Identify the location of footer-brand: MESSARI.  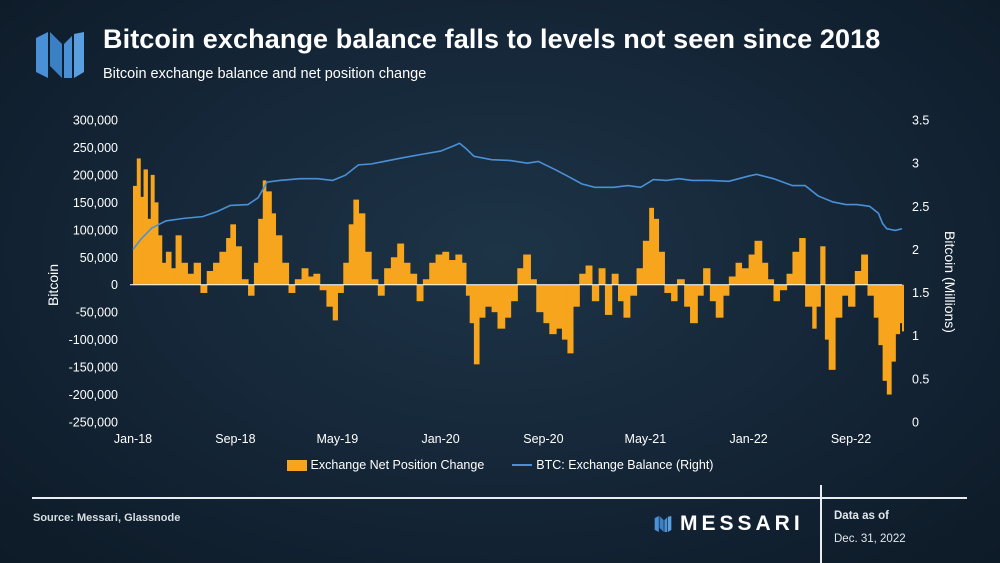
(729, 524).